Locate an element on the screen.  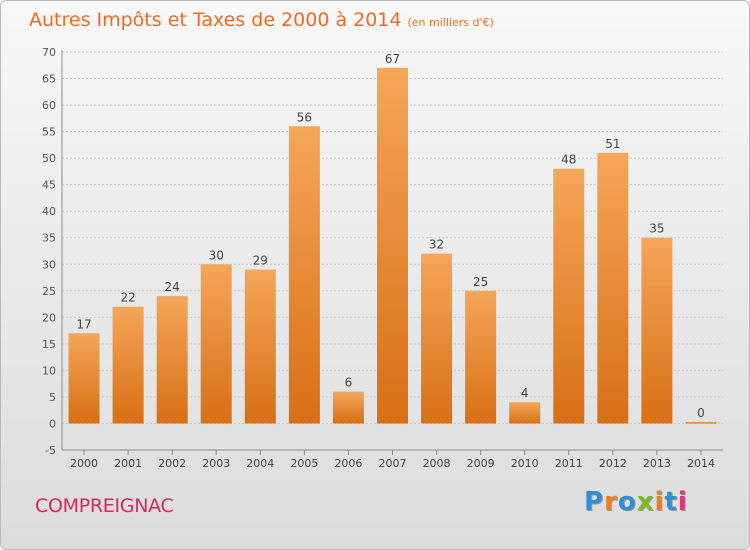
x-tick-label: 2003 is located at coordinates (216, 463).